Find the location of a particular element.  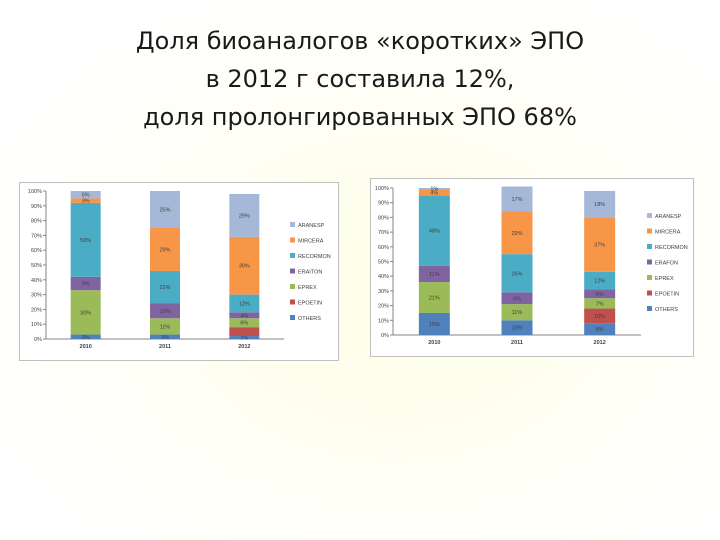

chart-1-bar-recormon-2011 is located at coordinates (165, 287).